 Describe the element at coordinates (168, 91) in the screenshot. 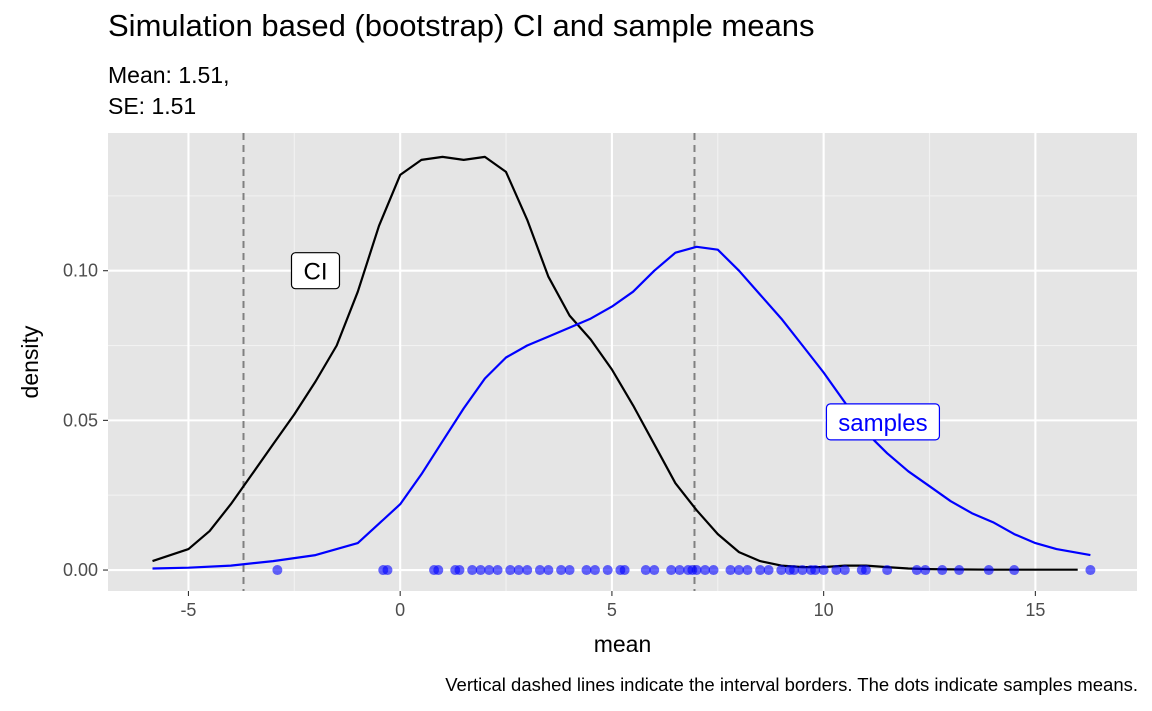

I see `chart-subtitle: Mean: 1.51, SE: 1.51` at that location.